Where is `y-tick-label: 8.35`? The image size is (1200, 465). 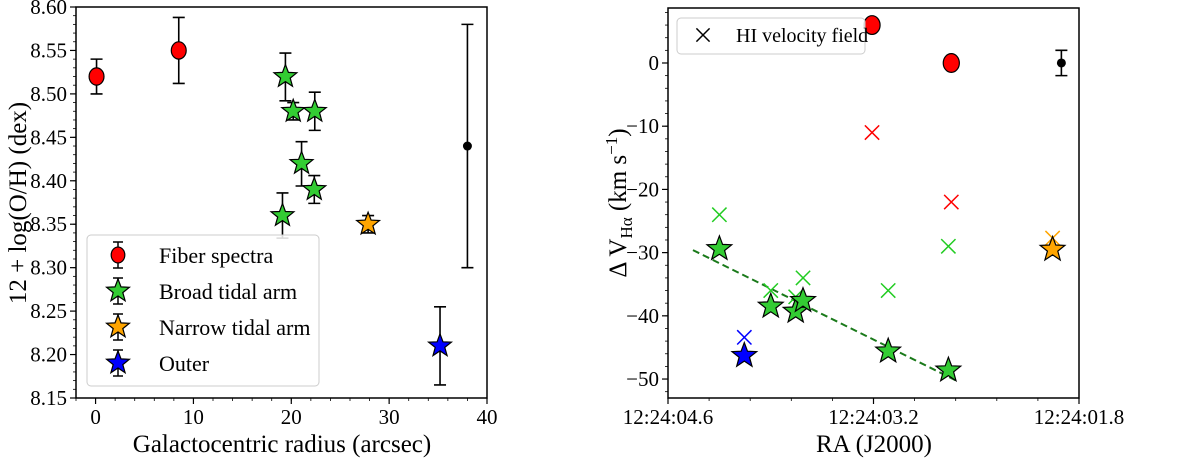
y-tick-label: 8.35 is located at coordinates (48, 224).